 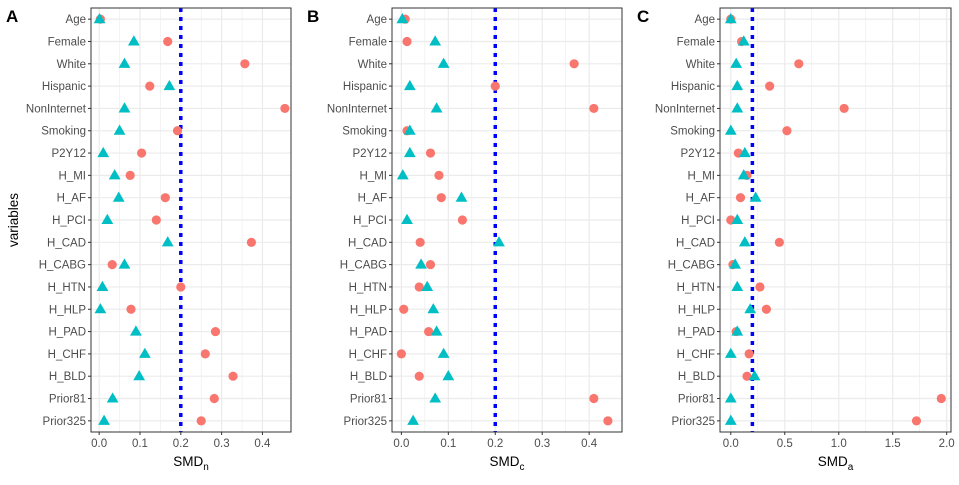 What do you see at coordinates (368, 377) in the screenshot?
I see `y-tick-label: H_BLD` at bounding box center [368, 377].